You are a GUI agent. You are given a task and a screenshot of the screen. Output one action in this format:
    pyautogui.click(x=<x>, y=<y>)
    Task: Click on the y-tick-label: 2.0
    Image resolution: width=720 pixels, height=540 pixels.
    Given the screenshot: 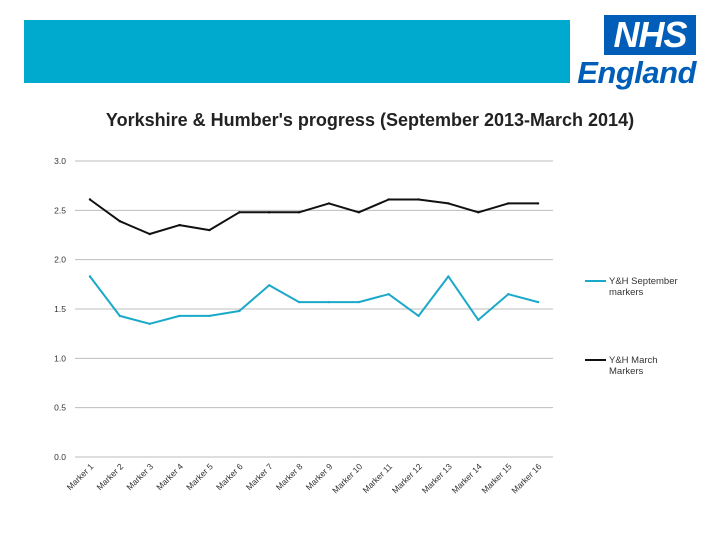 What is the action you would take?
    pyautogui.click(x=60, y=260)
    